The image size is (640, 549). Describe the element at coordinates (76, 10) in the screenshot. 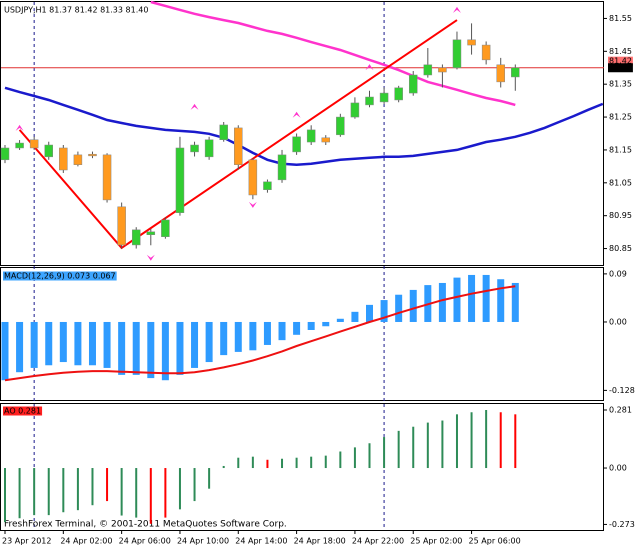

I see `chart-title: USDJPY,H1 81.37 81.42 81.33 81.40` at that location.